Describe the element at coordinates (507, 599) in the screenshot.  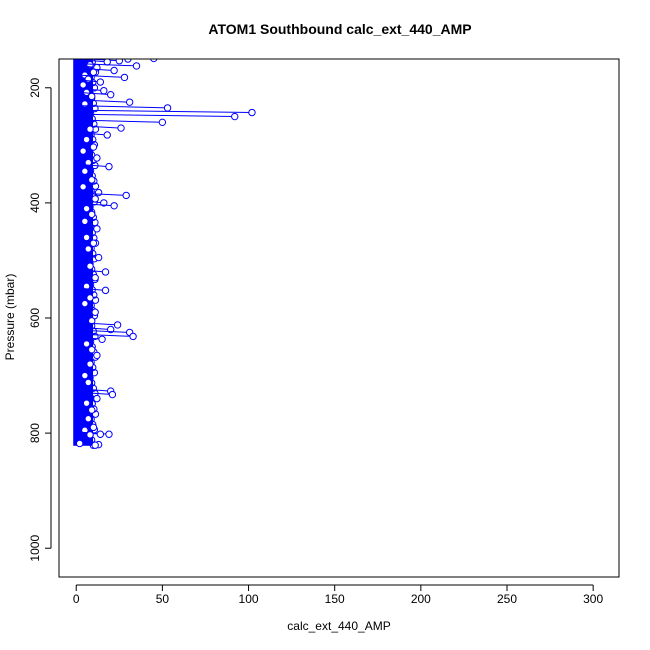
I see `x-tick-label: 250` at that location.